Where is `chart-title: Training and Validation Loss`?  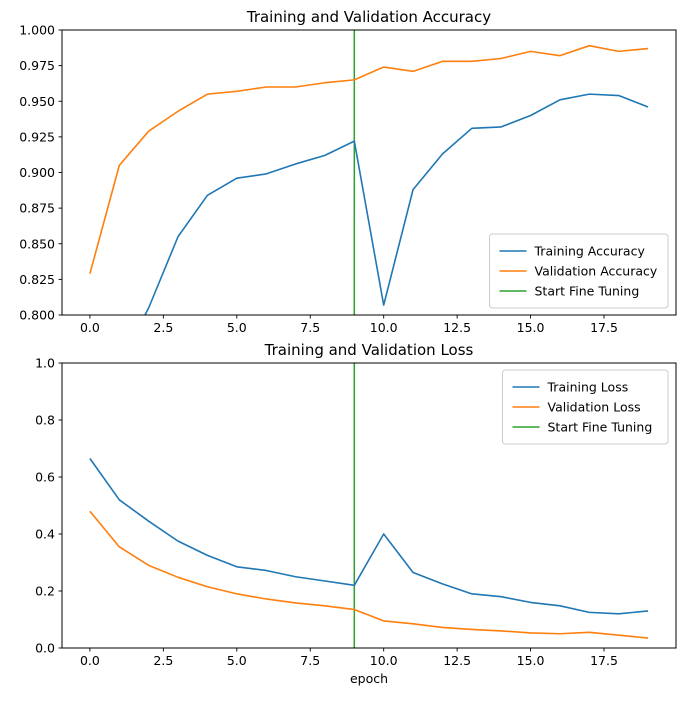
chart-title: Training and Validation Loss is located at coordinates (369, 350).